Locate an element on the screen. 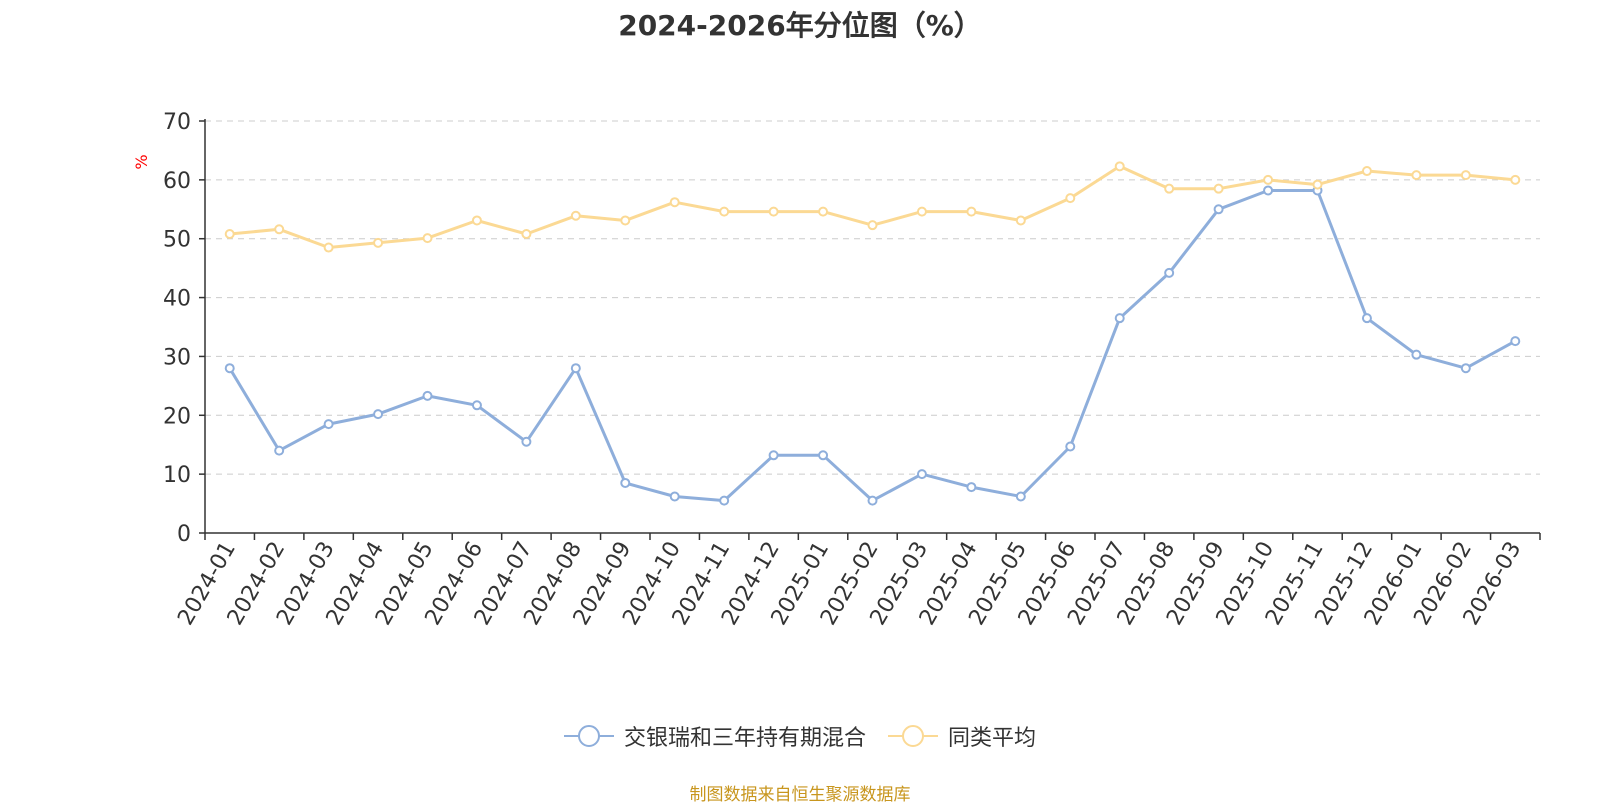 The image size is (1600, 805). legend-item-series-0: 交银瑞和三年持有期混合 is located at coordinates (714, 736).